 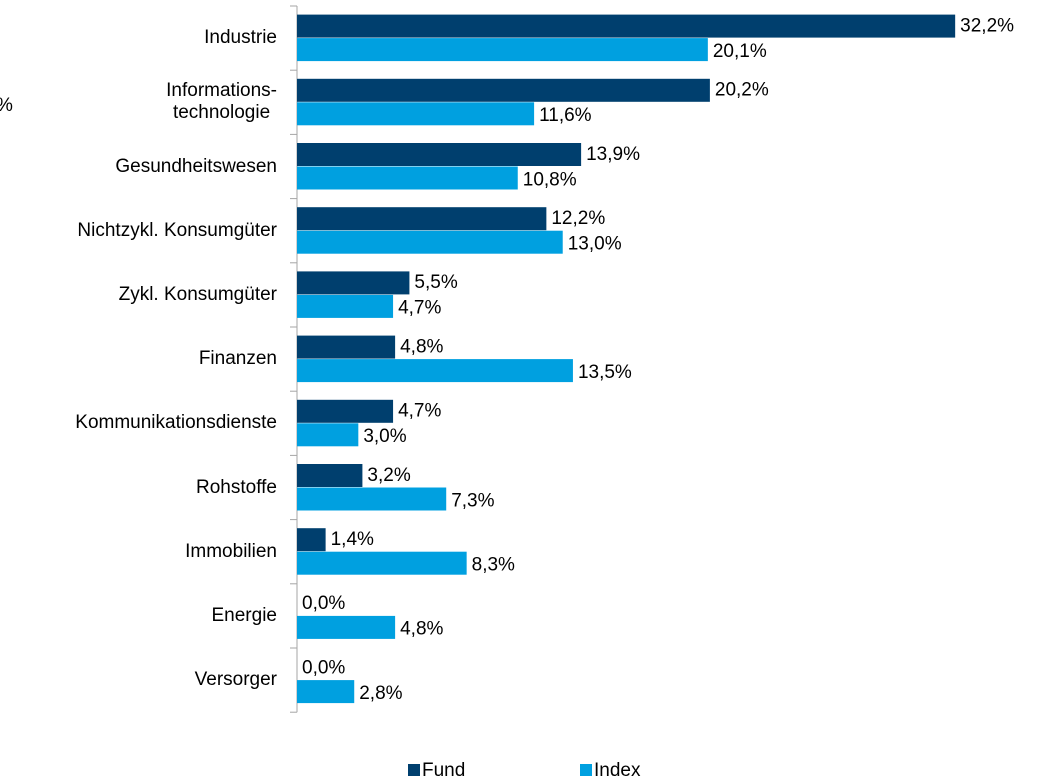 What do you see at coordinates (231, 551) in the screenshot?
I see `category-label: Immobilien` at bounding box center [231, 551].